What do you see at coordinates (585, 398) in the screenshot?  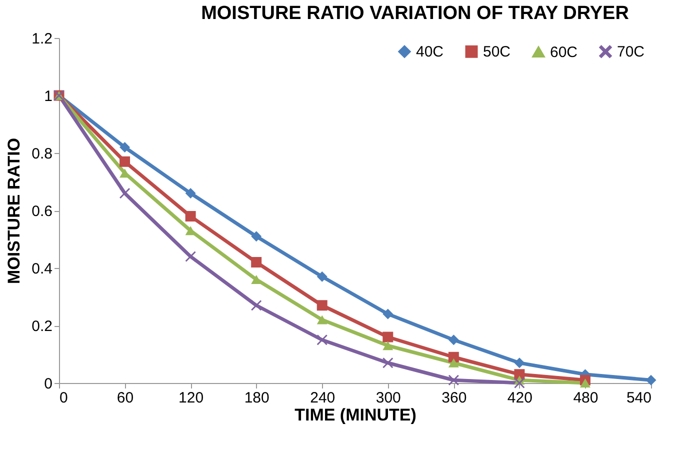 I see `x-tick-label: 480` at bounding box center [585, 398].